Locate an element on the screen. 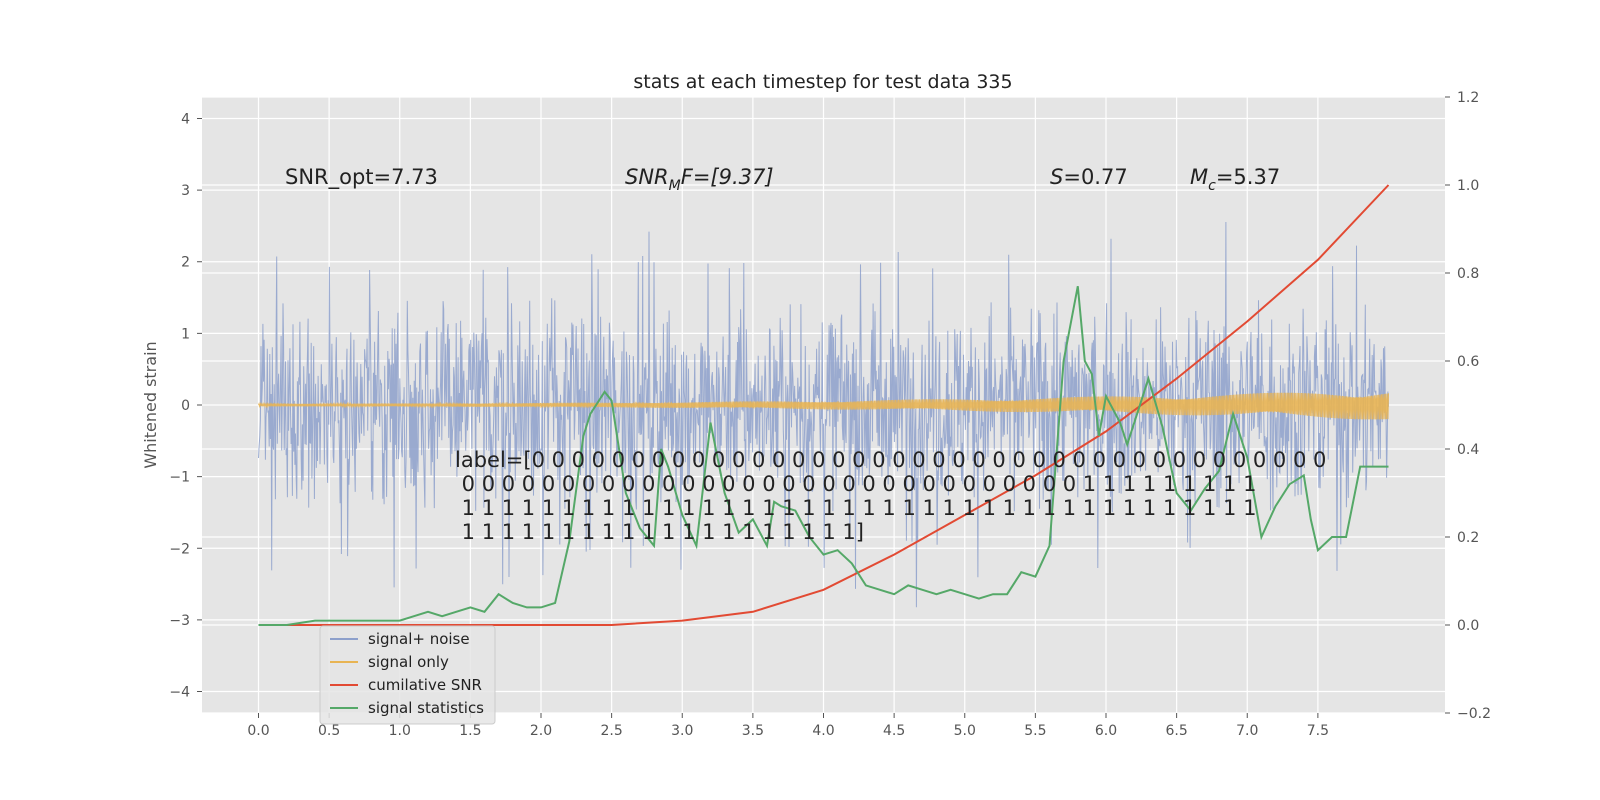 Image resolution: width=1600 pixels, height=800 pixels. y-tick-label: −2 is located at coordinates (179, 549).